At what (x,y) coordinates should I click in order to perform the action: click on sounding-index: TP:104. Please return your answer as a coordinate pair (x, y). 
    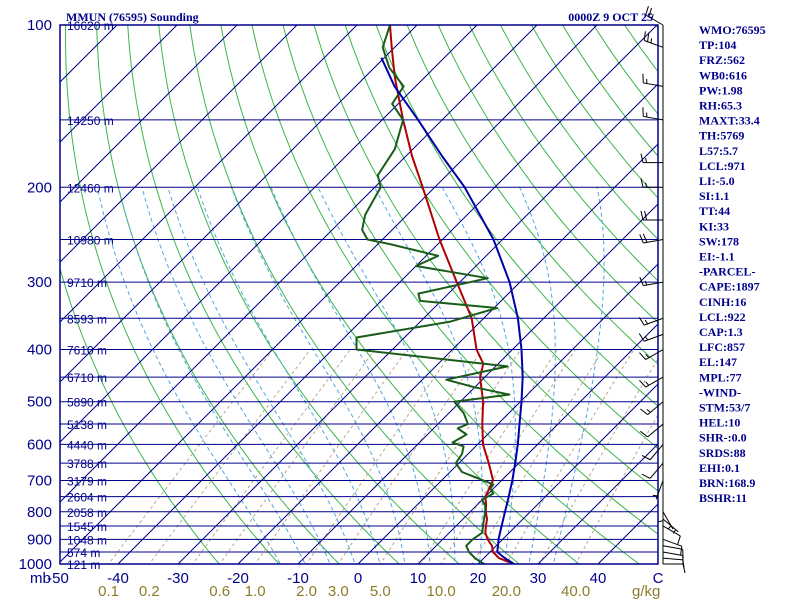
    Looking at the image, I should click on (717, 45).